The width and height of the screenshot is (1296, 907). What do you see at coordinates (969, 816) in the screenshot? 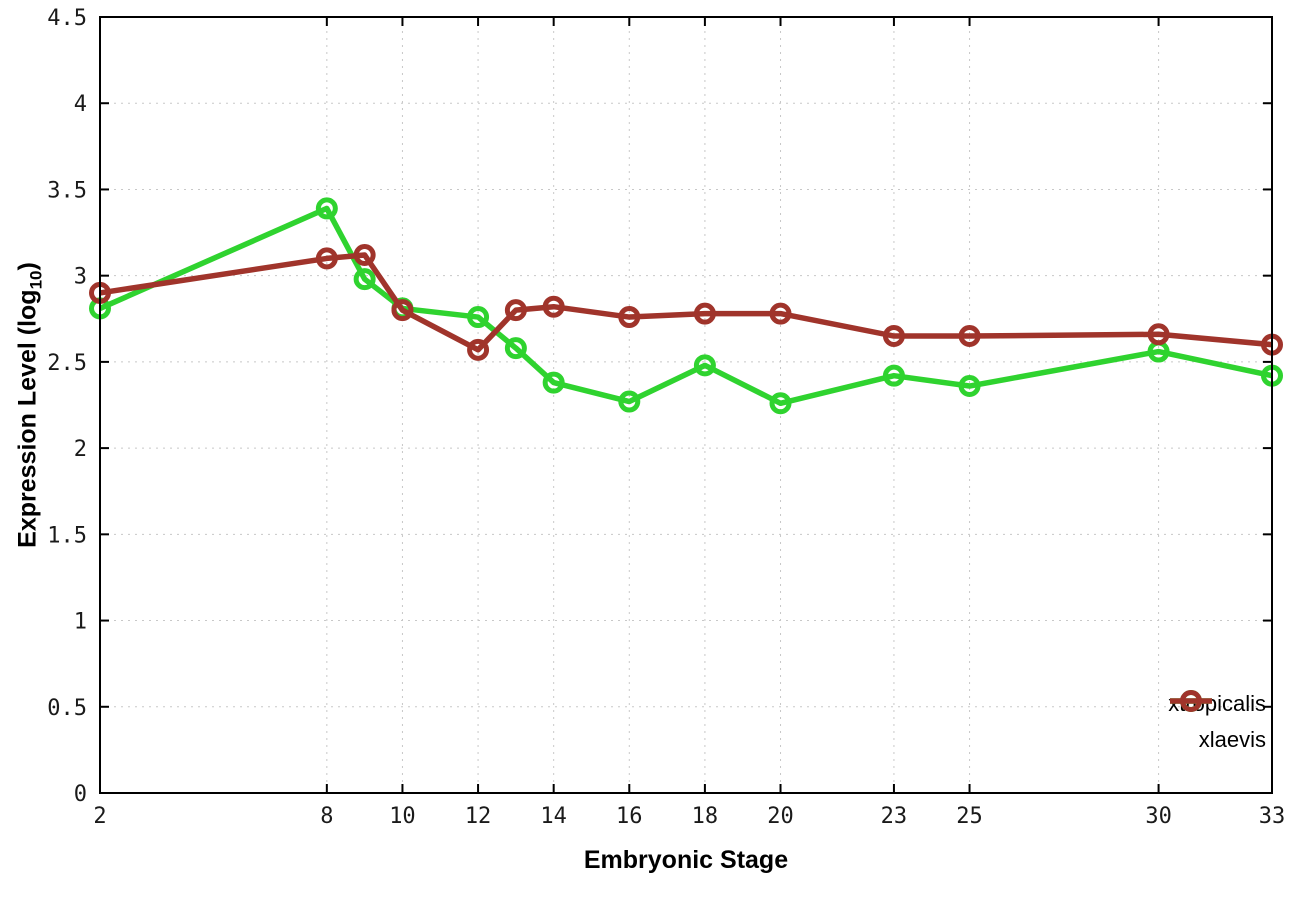
I see `x-tick-label-25: 25` at bounding box center [969, 816].